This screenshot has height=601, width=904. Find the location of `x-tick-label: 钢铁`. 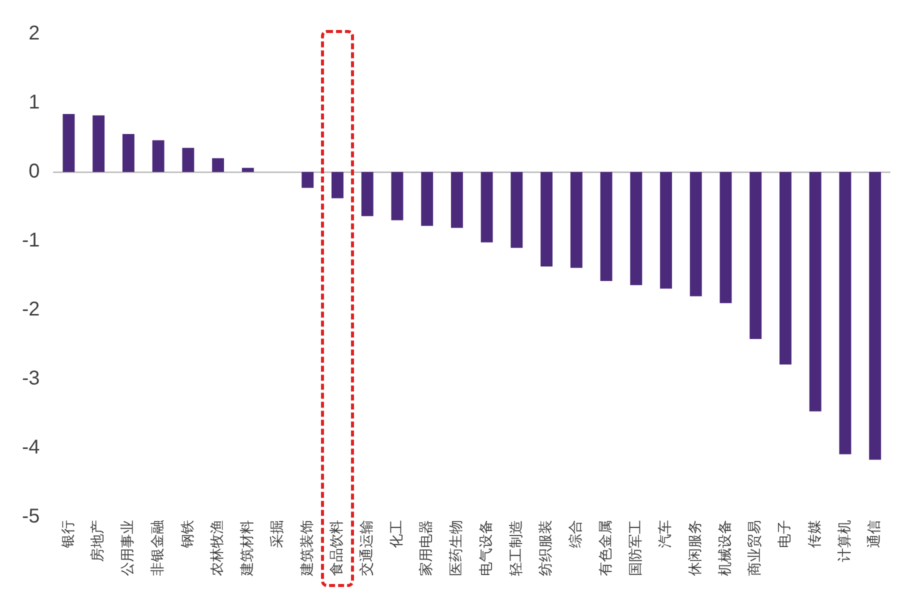

x-tick-label: 钢铁 is located at coordinates (188, 534).